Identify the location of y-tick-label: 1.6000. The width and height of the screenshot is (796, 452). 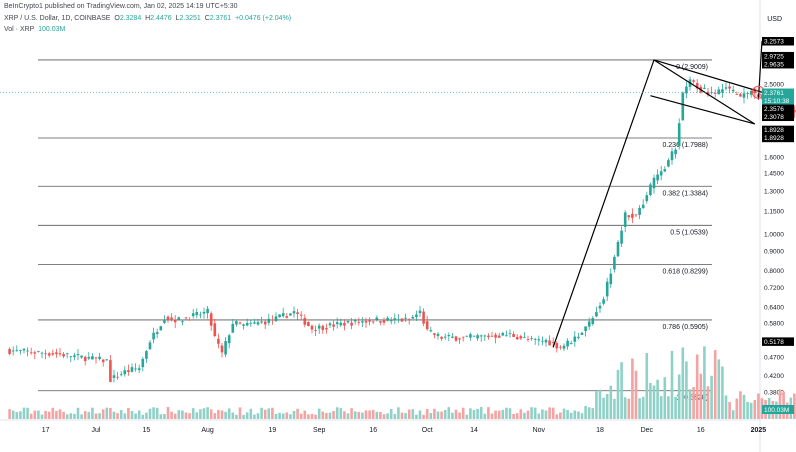
(774, 158).